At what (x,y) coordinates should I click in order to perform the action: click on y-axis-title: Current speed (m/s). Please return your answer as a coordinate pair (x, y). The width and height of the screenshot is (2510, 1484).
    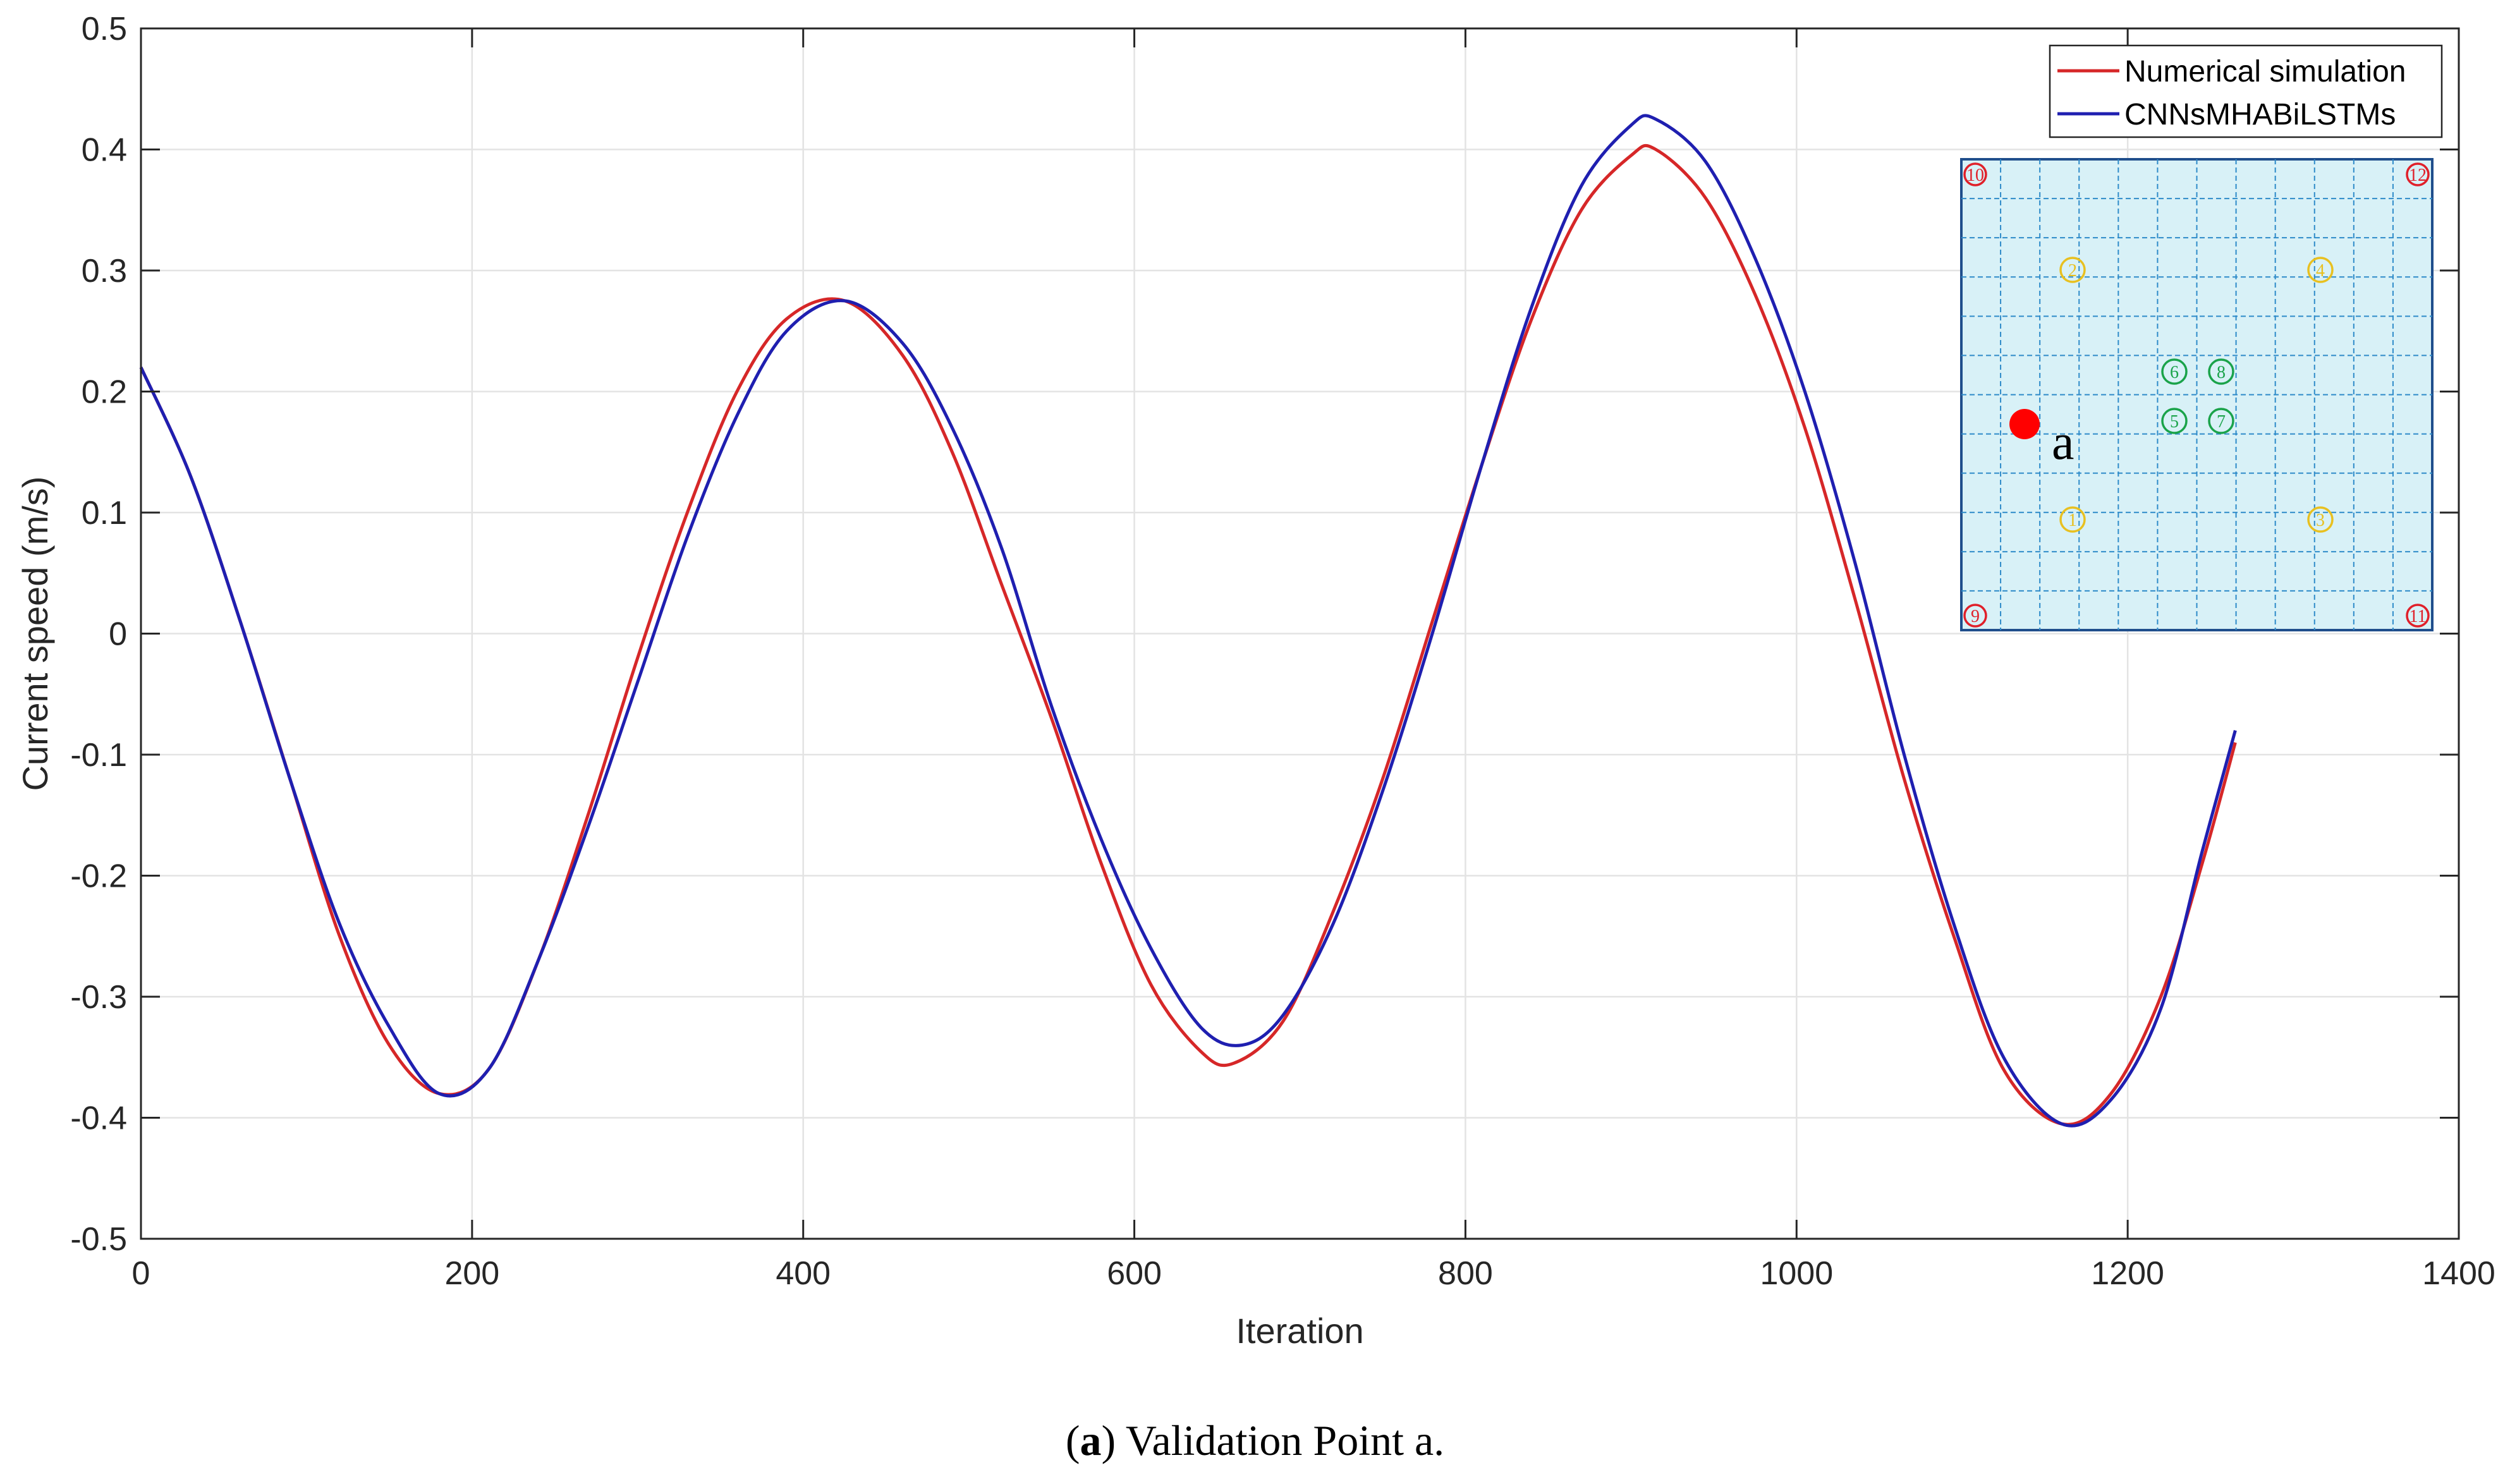
    Looking at the image, I should click on (35, 634).